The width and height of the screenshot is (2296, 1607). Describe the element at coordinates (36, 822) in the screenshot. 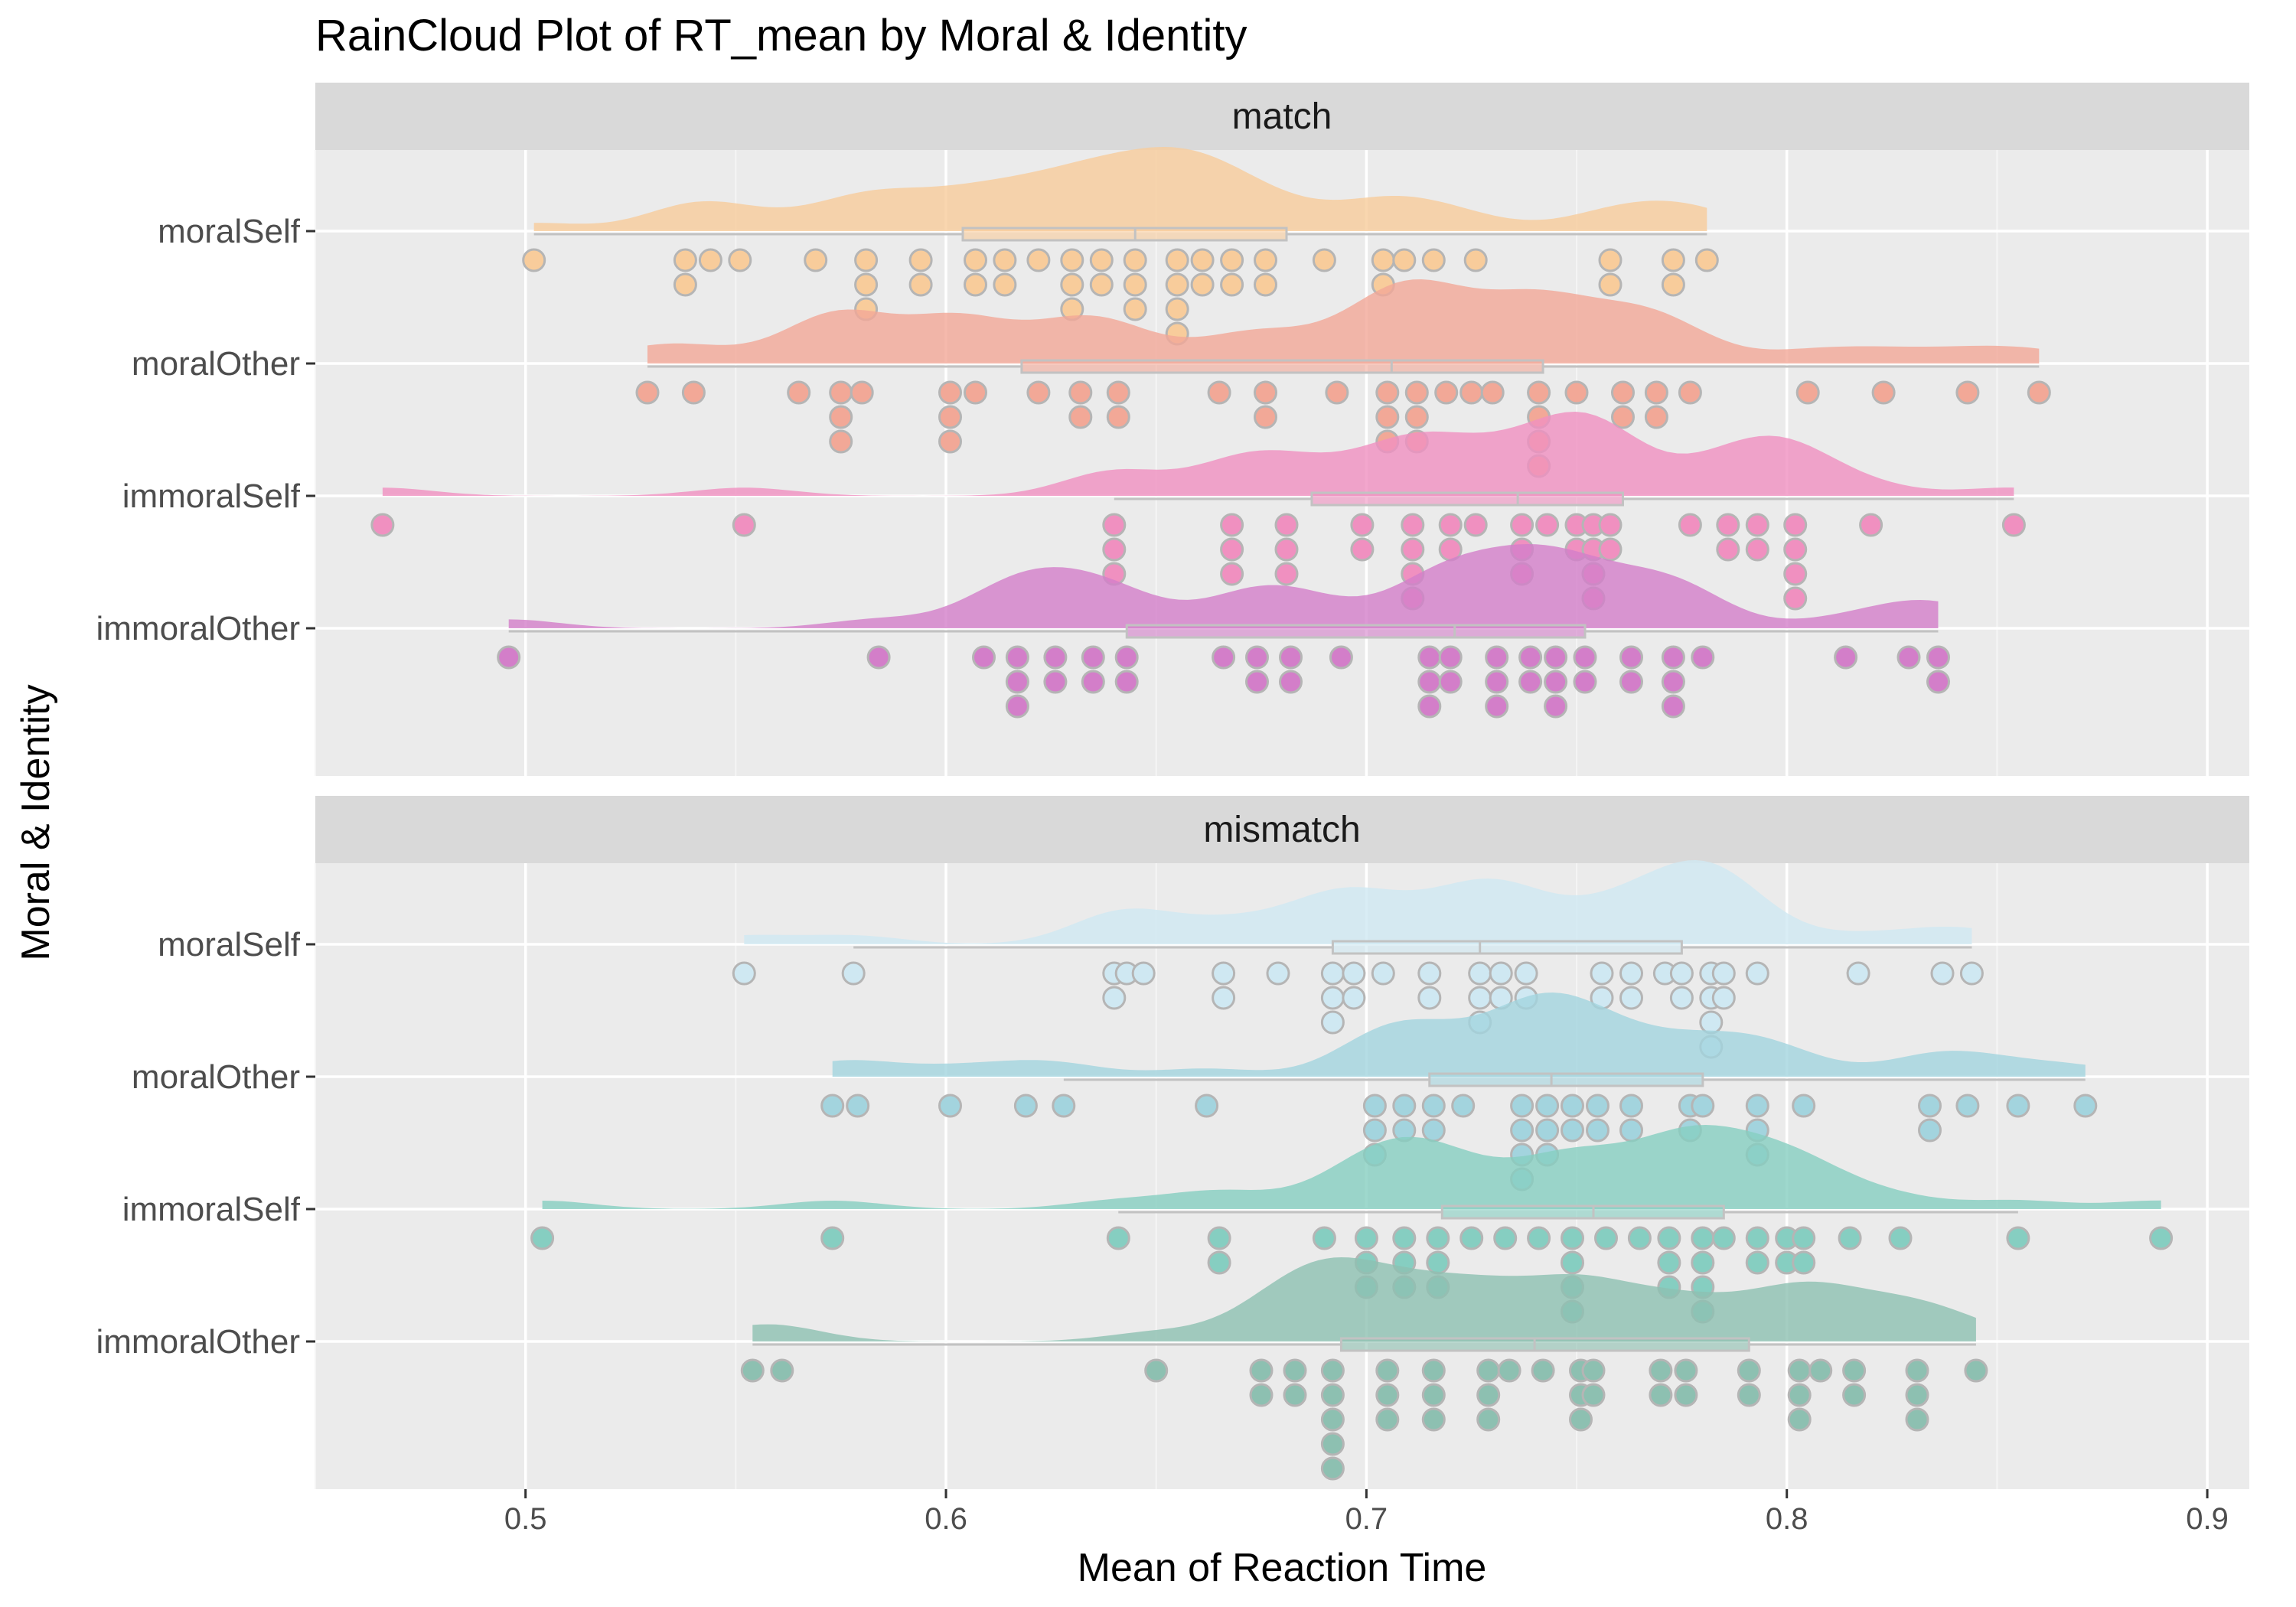

I see `y-axis-title: Moral & Identity` at that location.